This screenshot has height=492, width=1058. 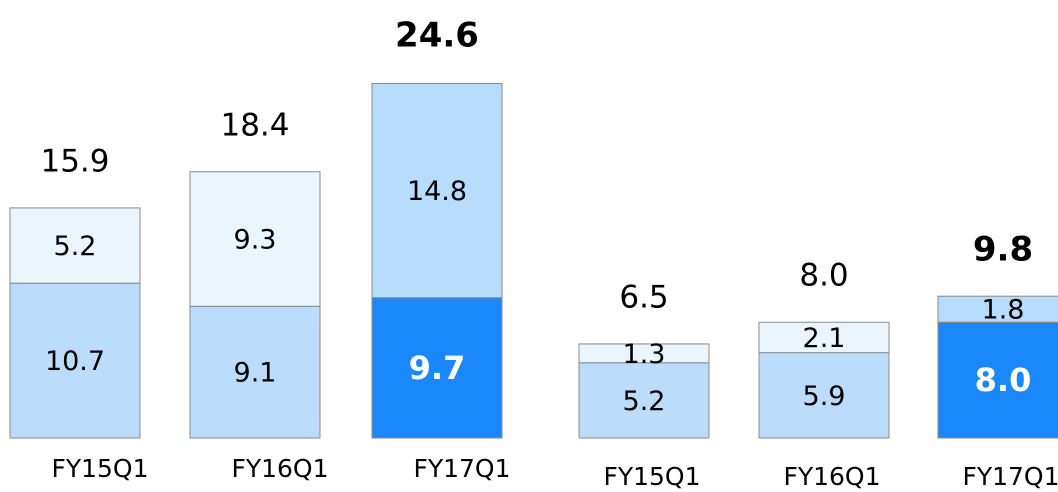 I want to click on total-label: 24.6, so click(x=437, y=36).